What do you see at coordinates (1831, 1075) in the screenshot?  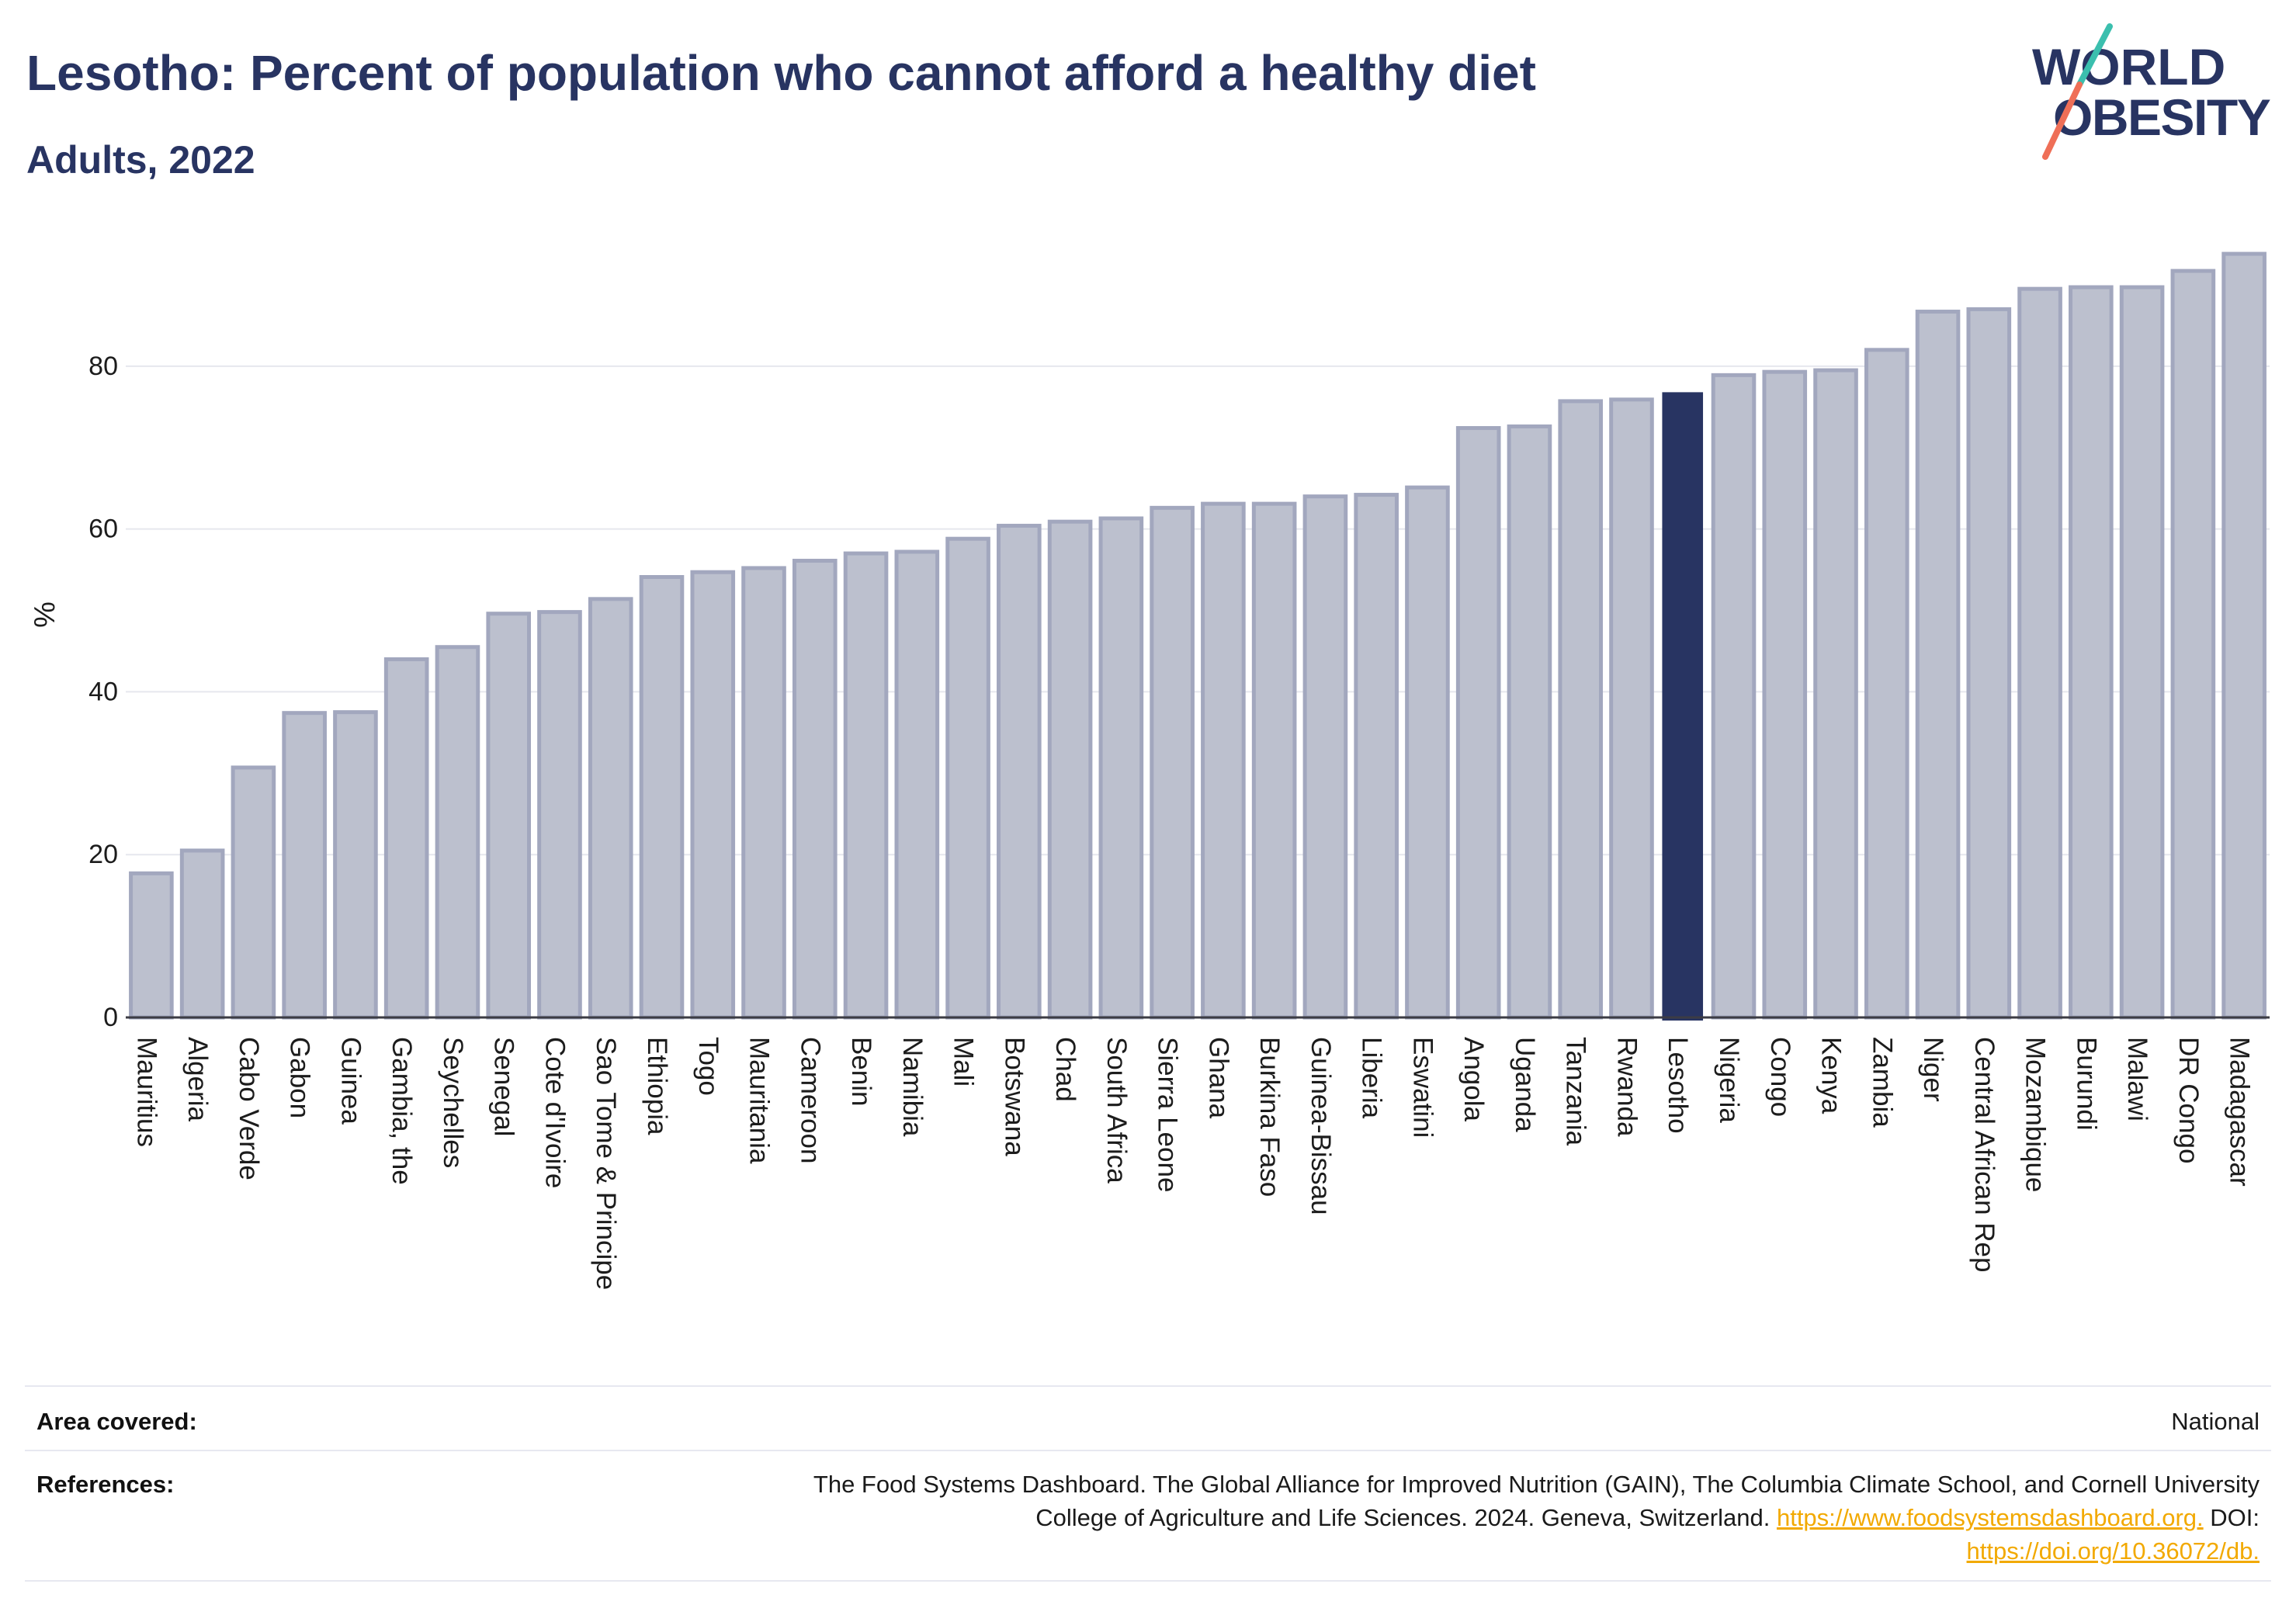 I see `category-label-kenya: Kenya` at bounding box center [1831, 1075].